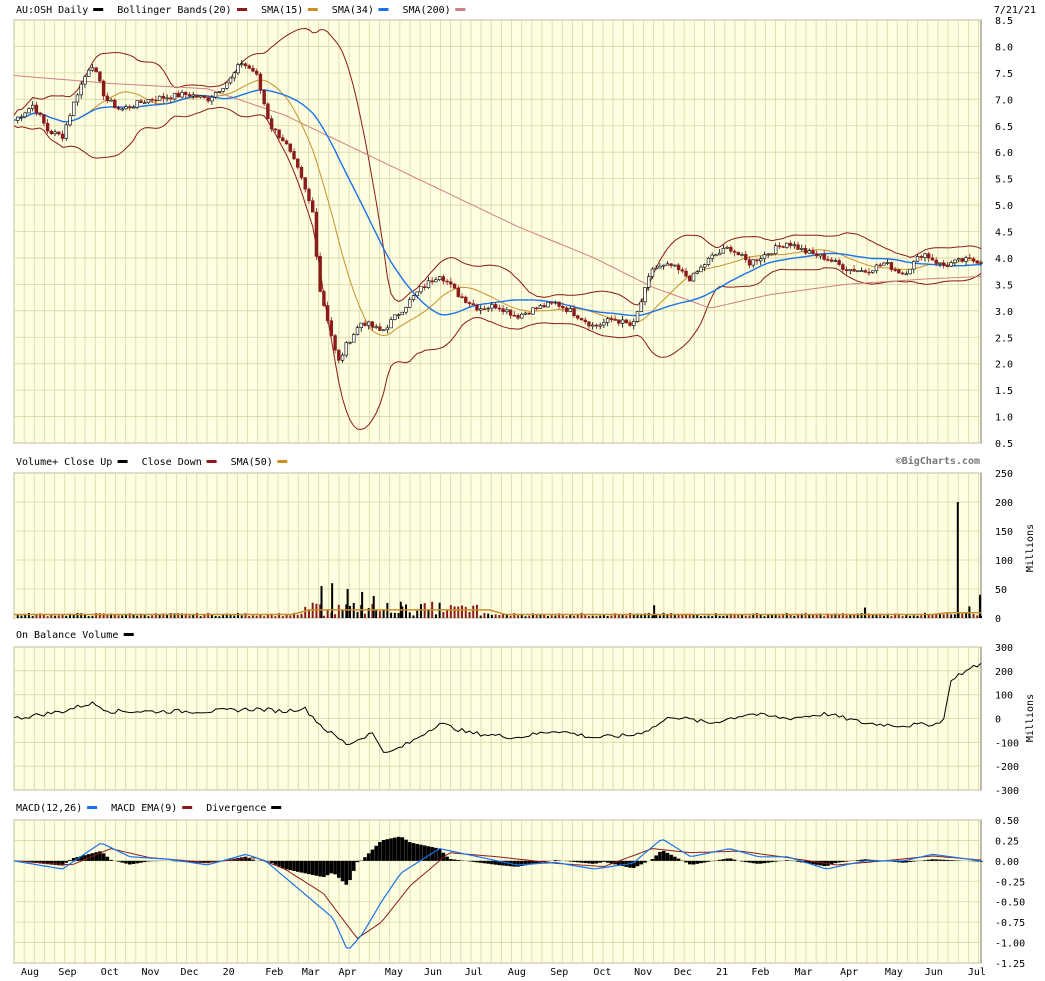 The height and width of the screenshot is (981, 1045). Describe the element at coordinates (348, 972) in the screenshot. I see `x-tick-label: Apr` at that location.